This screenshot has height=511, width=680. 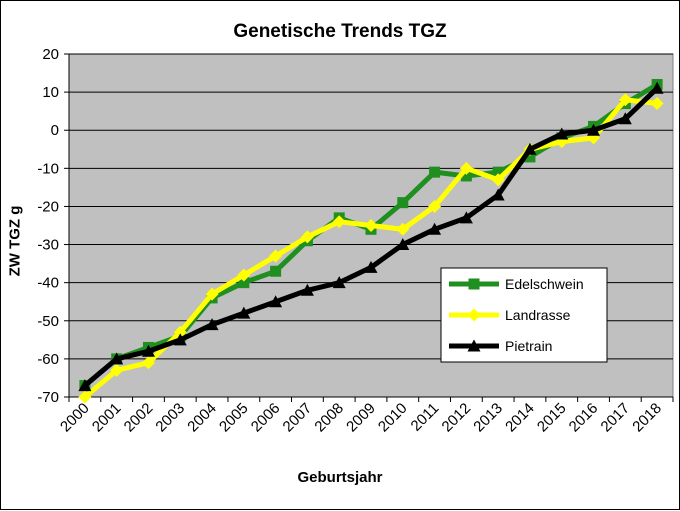 I want to click on x-tick-label: 2013, so click(x=488, y=418).